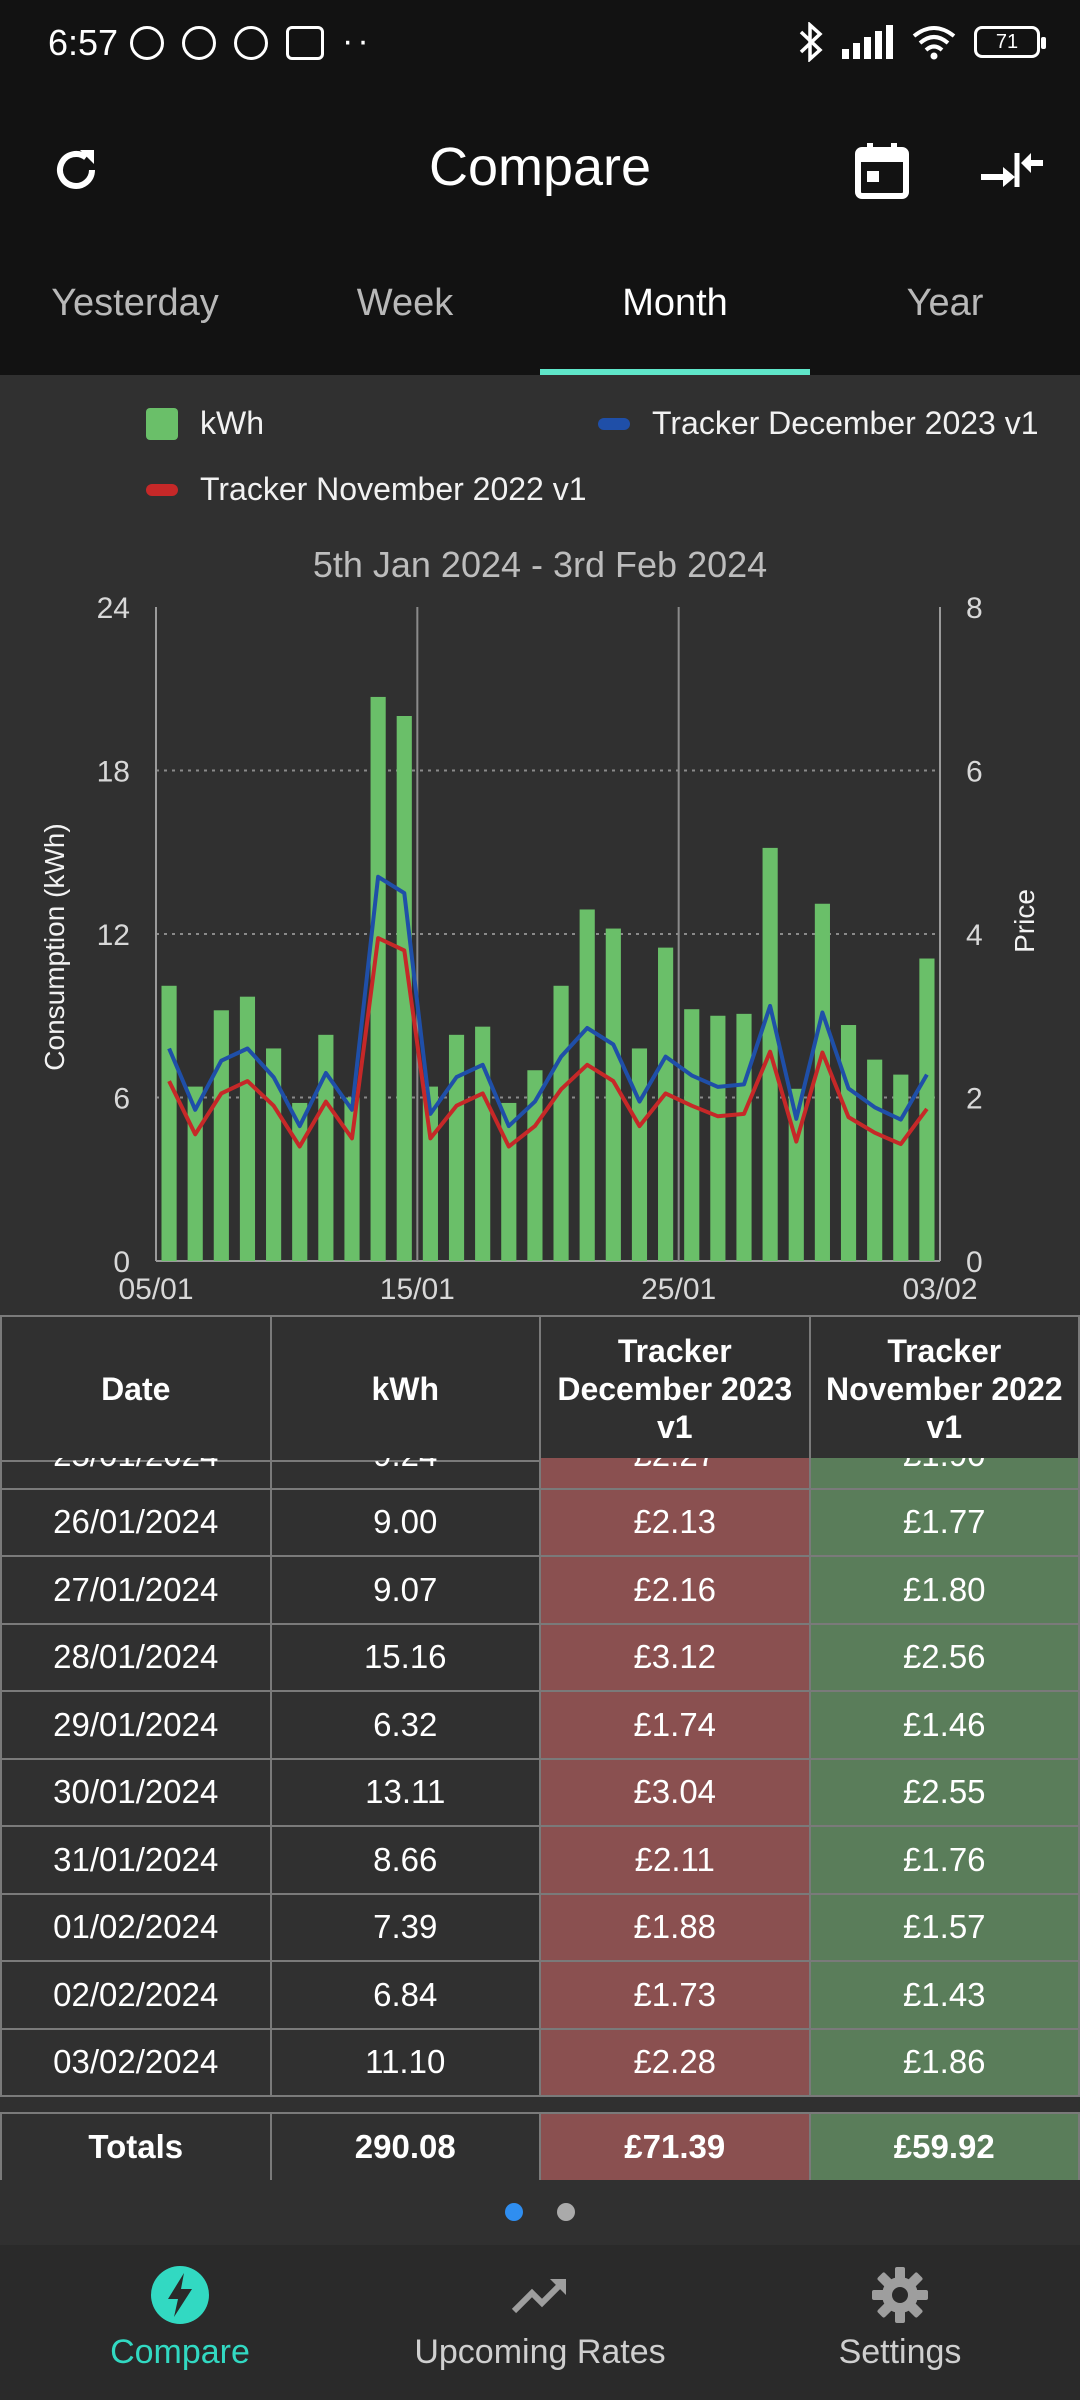 The height and width of the screenshot is (2400, 1080). What do you see at coordinates (113, 608) in the screenshot?
I see `y-tick-label: 24` at bounding box center [113, 608].